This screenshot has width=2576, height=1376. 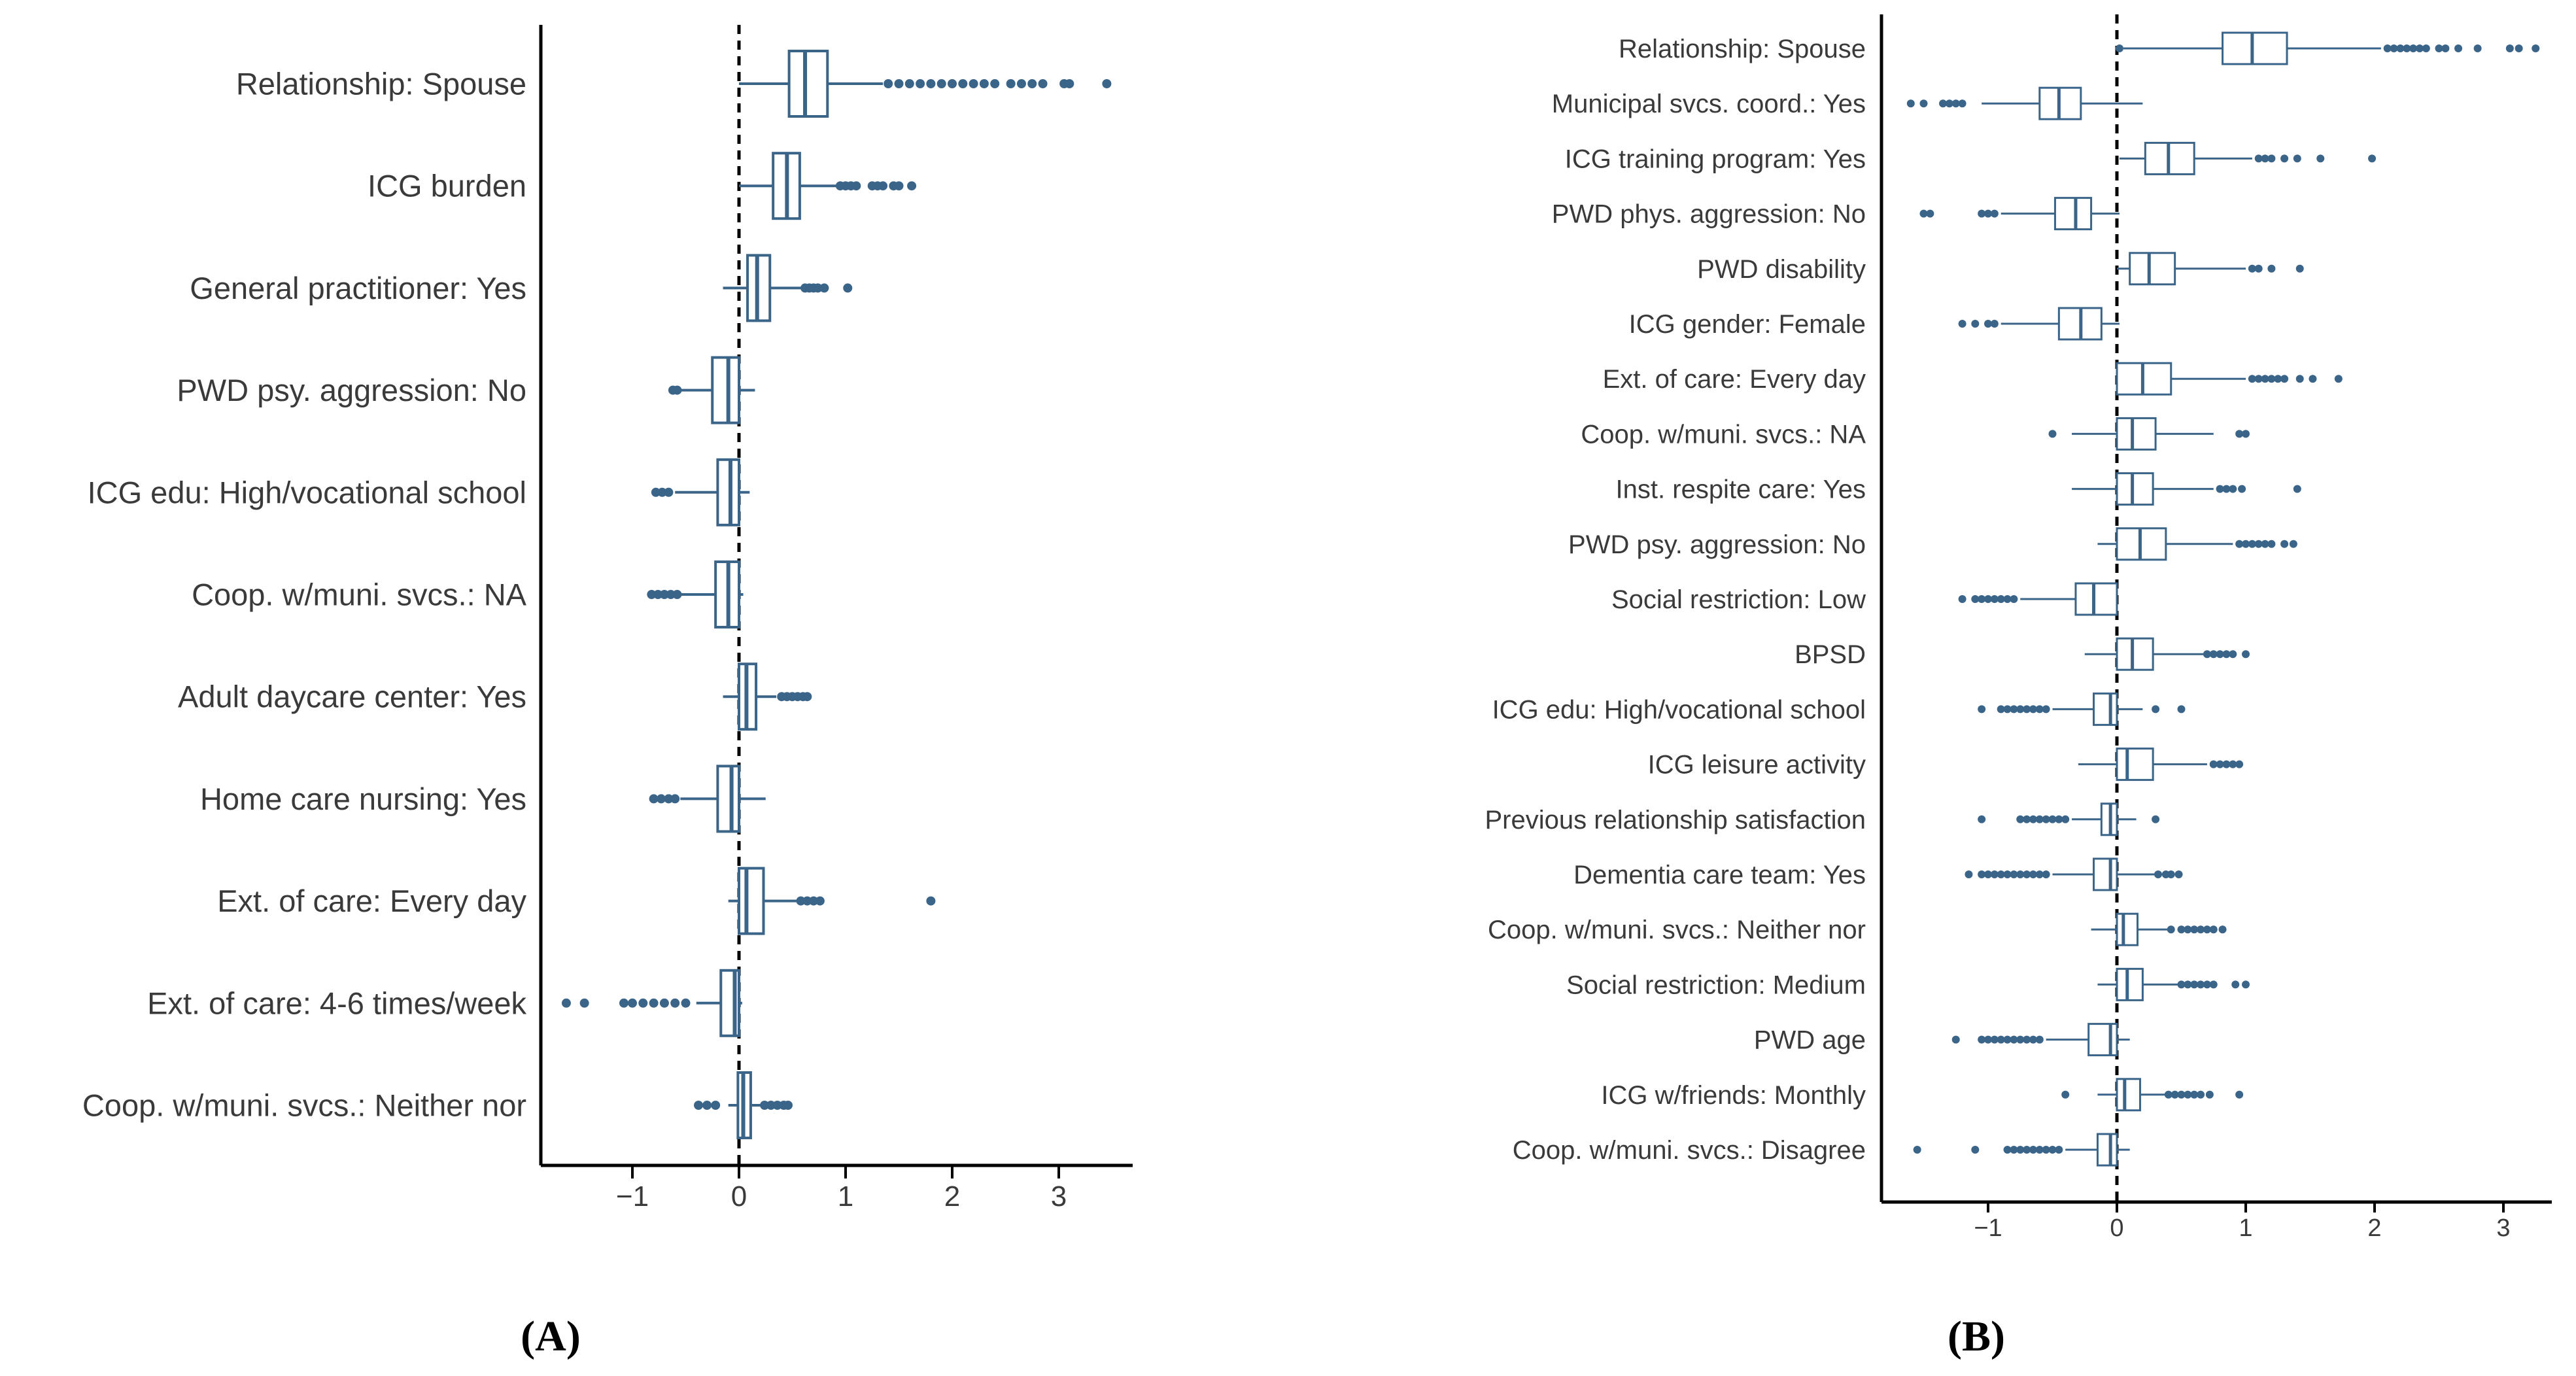 What do you see at coordinates (1831, 655) in the screenshot?
I see `panel-b-category-label-bpsd: BPSD` at bounding box center [1831, 655].